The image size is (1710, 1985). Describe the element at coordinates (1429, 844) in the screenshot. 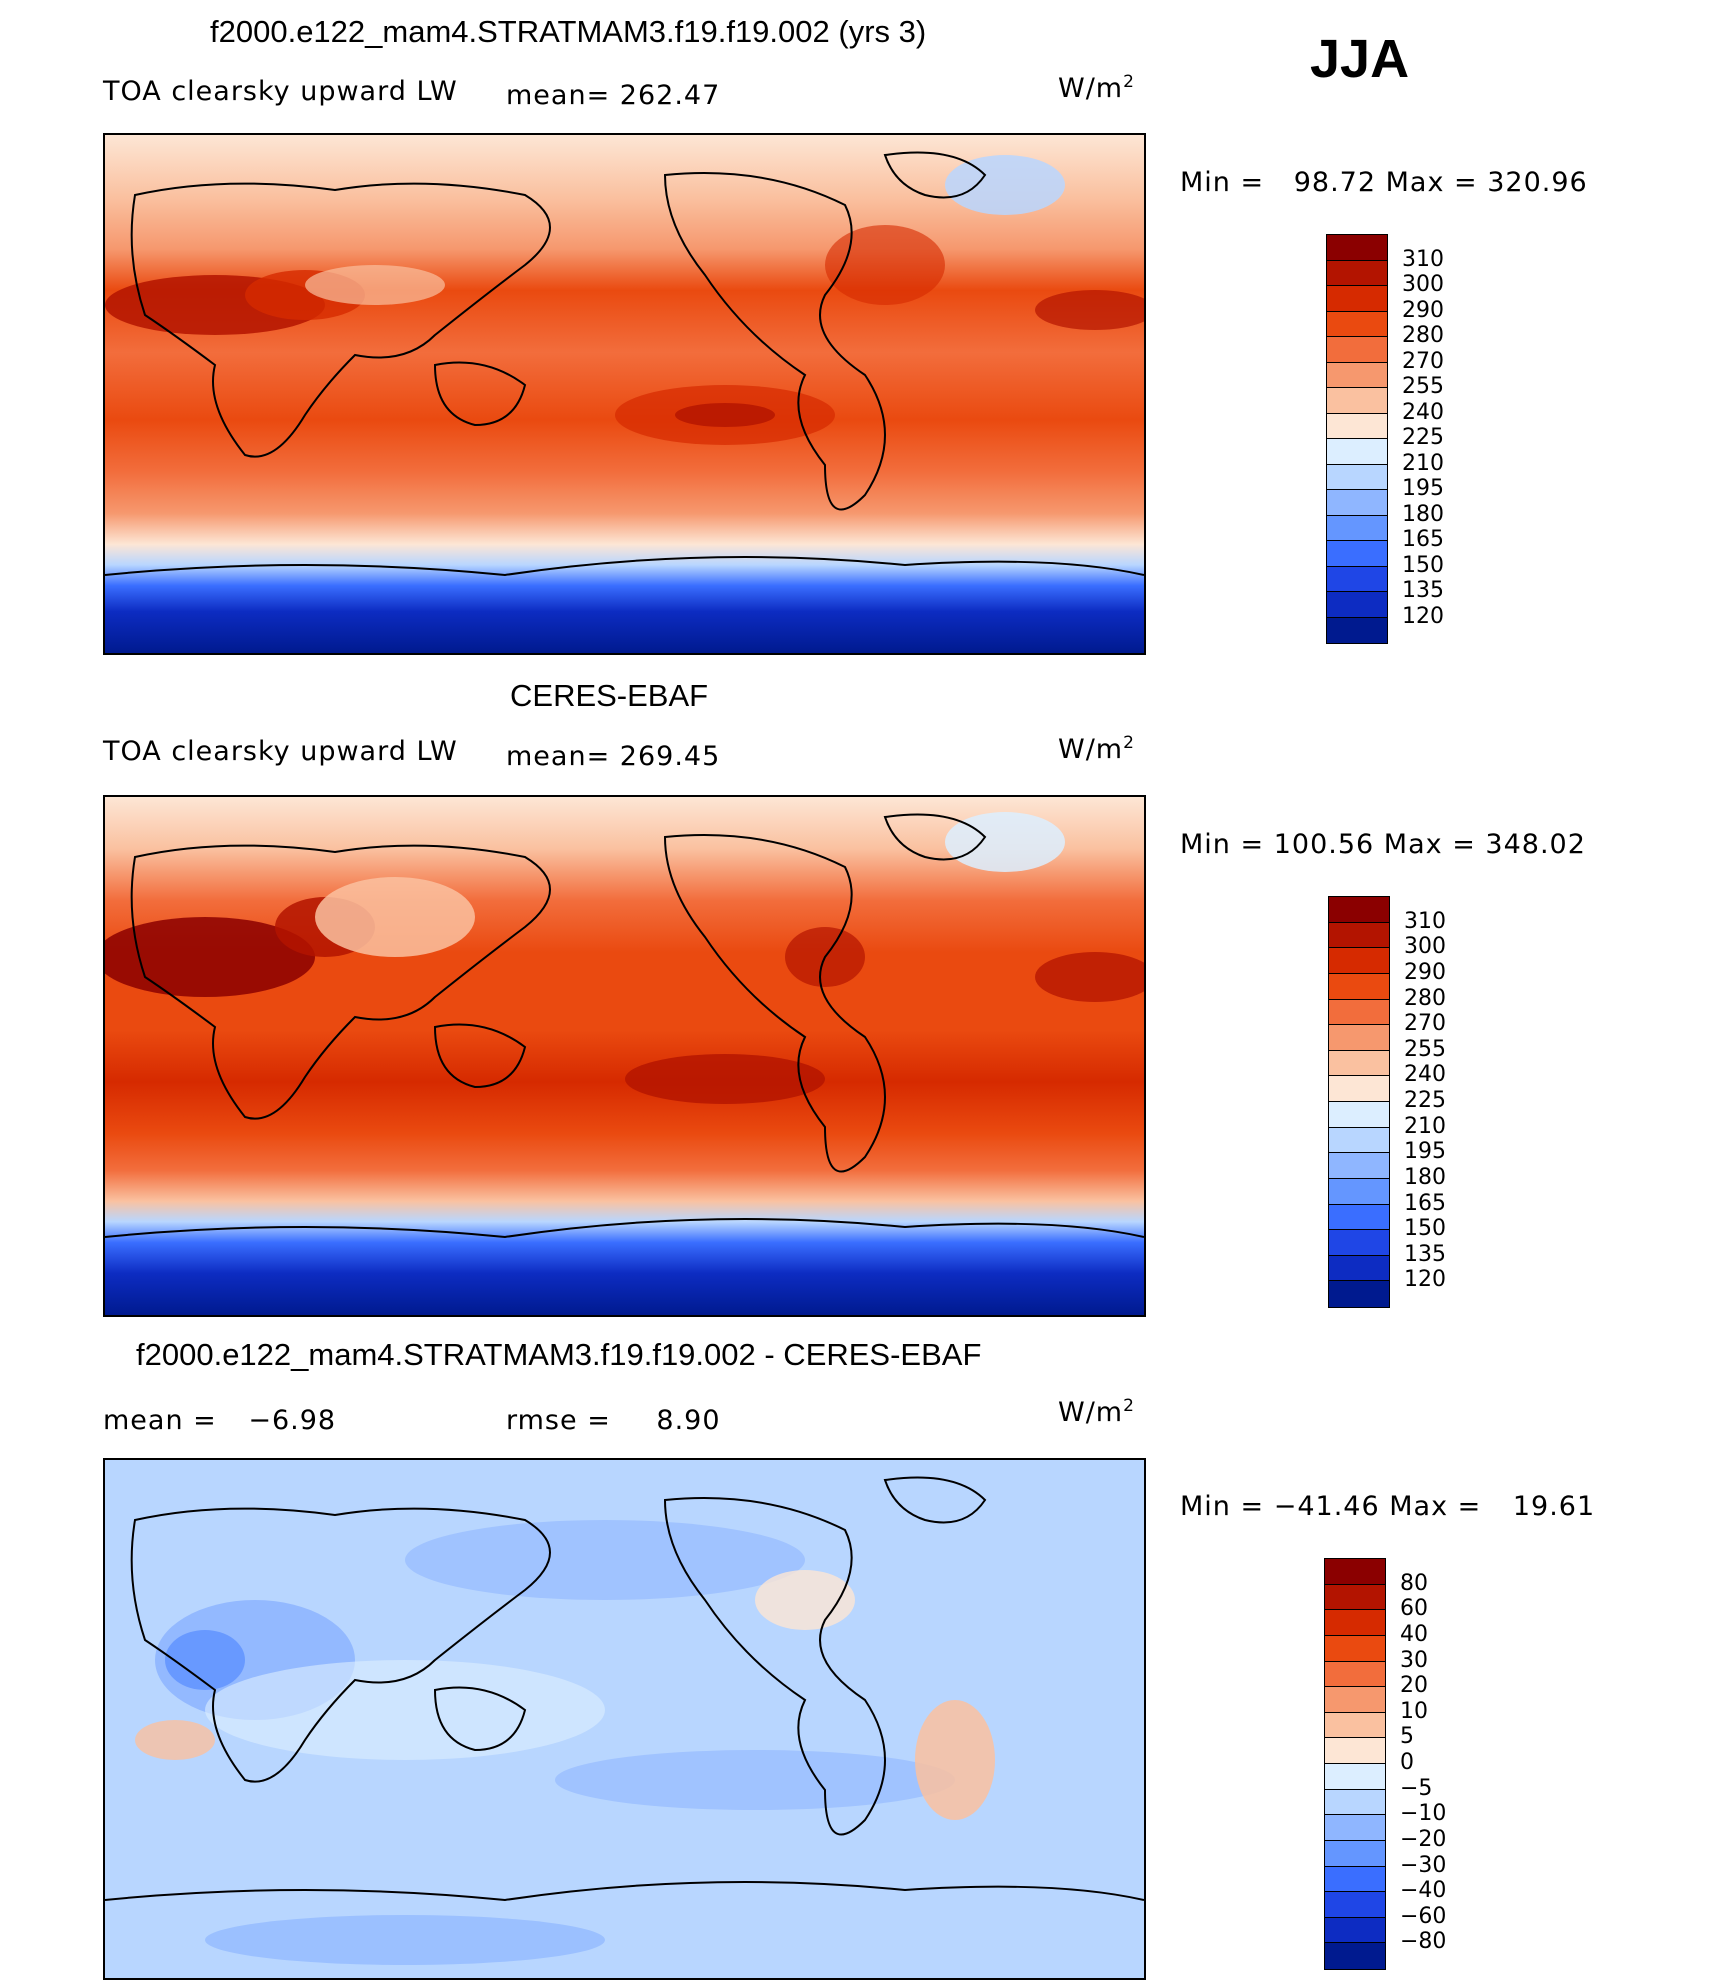

I see `panel2-max-label: Max =` at that location.